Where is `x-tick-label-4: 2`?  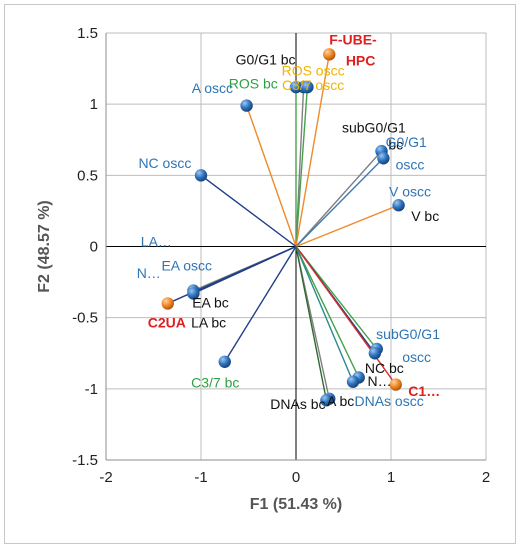 x-tick-label-4: 2 is located at coordinates (486, 477).